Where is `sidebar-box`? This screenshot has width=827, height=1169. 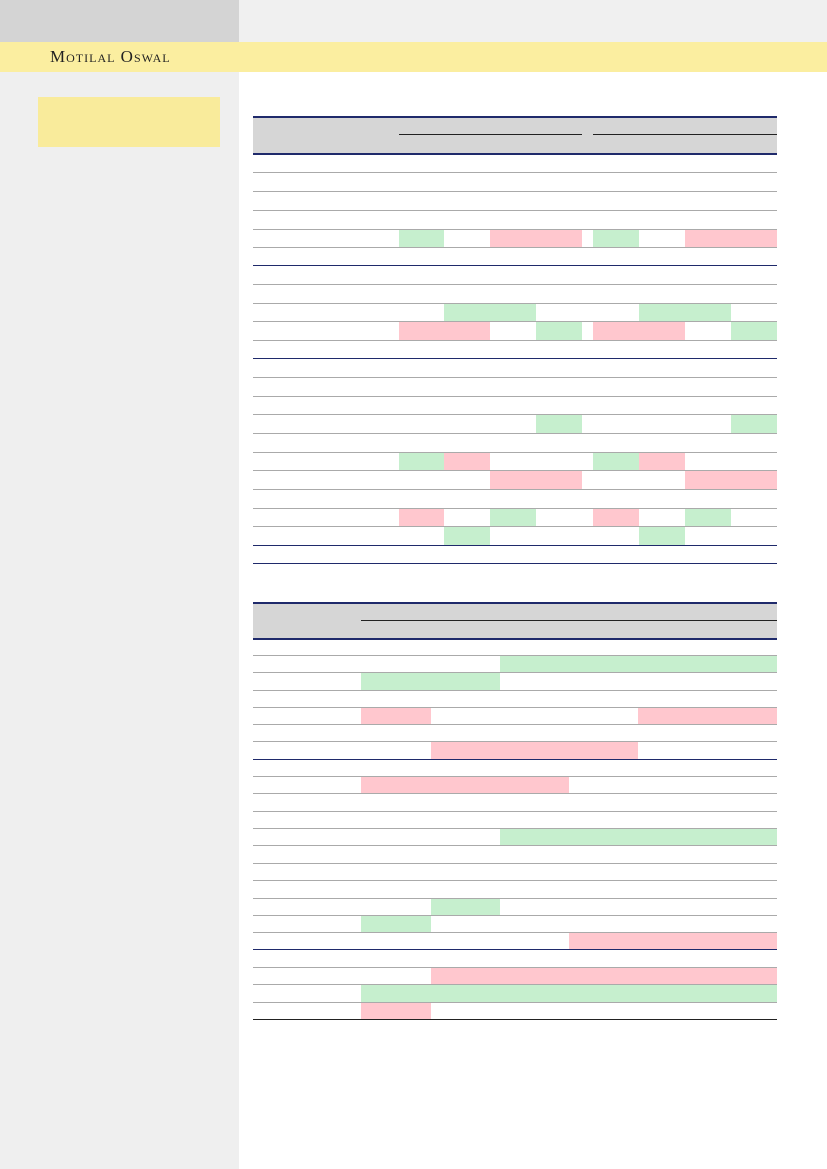 sidebar-box is located at coordinates (129, 122).